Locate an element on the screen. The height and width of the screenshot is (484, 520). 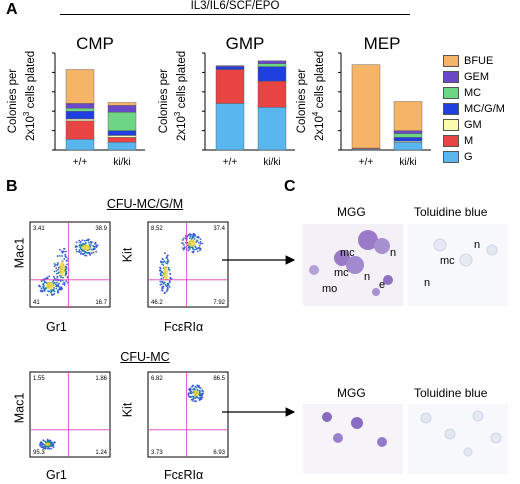
arrows is located at coordinates (259, 336).